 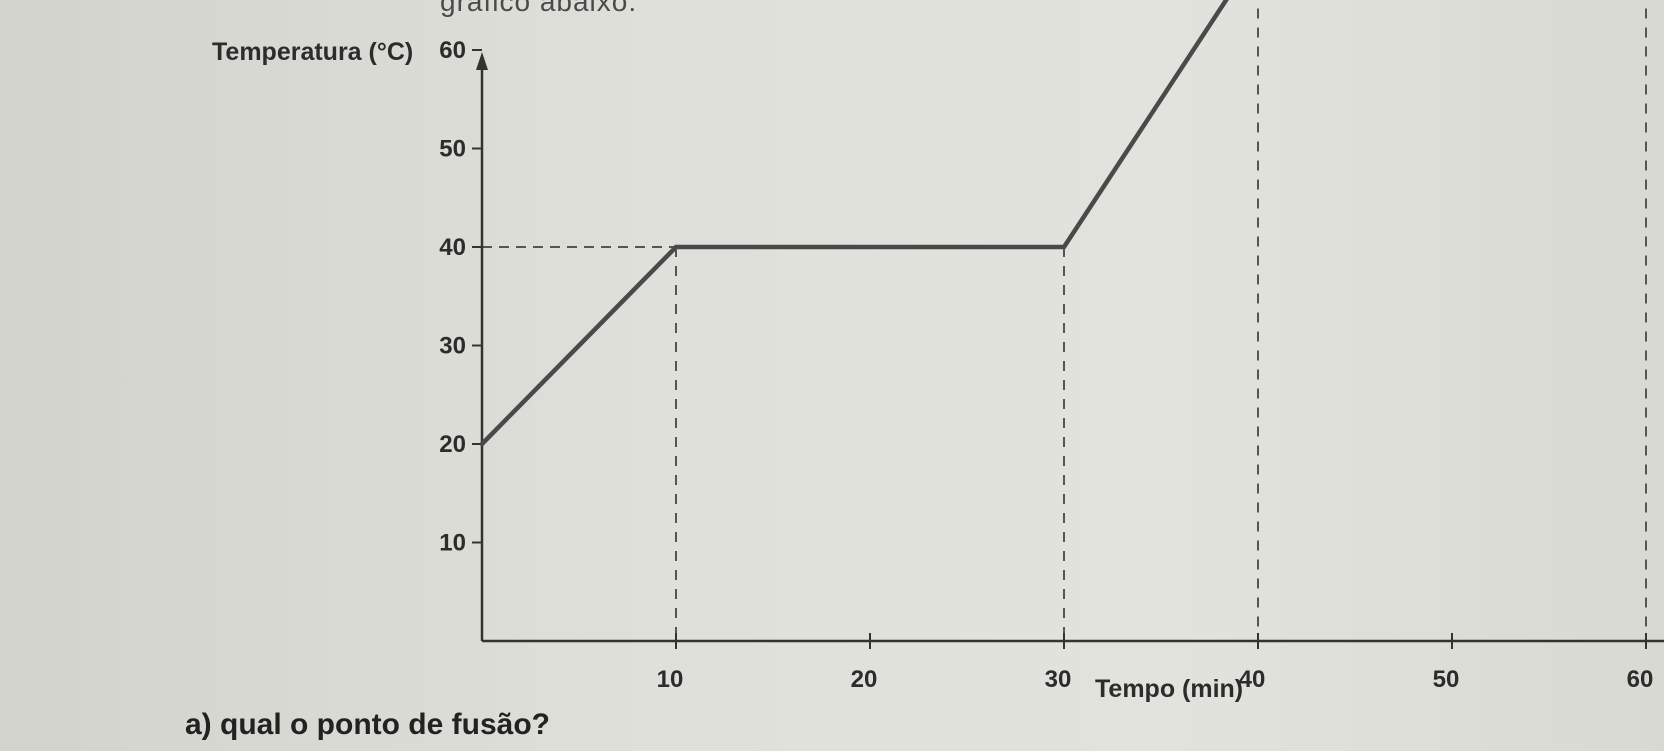 What do you see at coordinates (1169, 689) in the screenshot?
I see `x-axis-title: Tempo (min)` at bounding box center [1169, 689].